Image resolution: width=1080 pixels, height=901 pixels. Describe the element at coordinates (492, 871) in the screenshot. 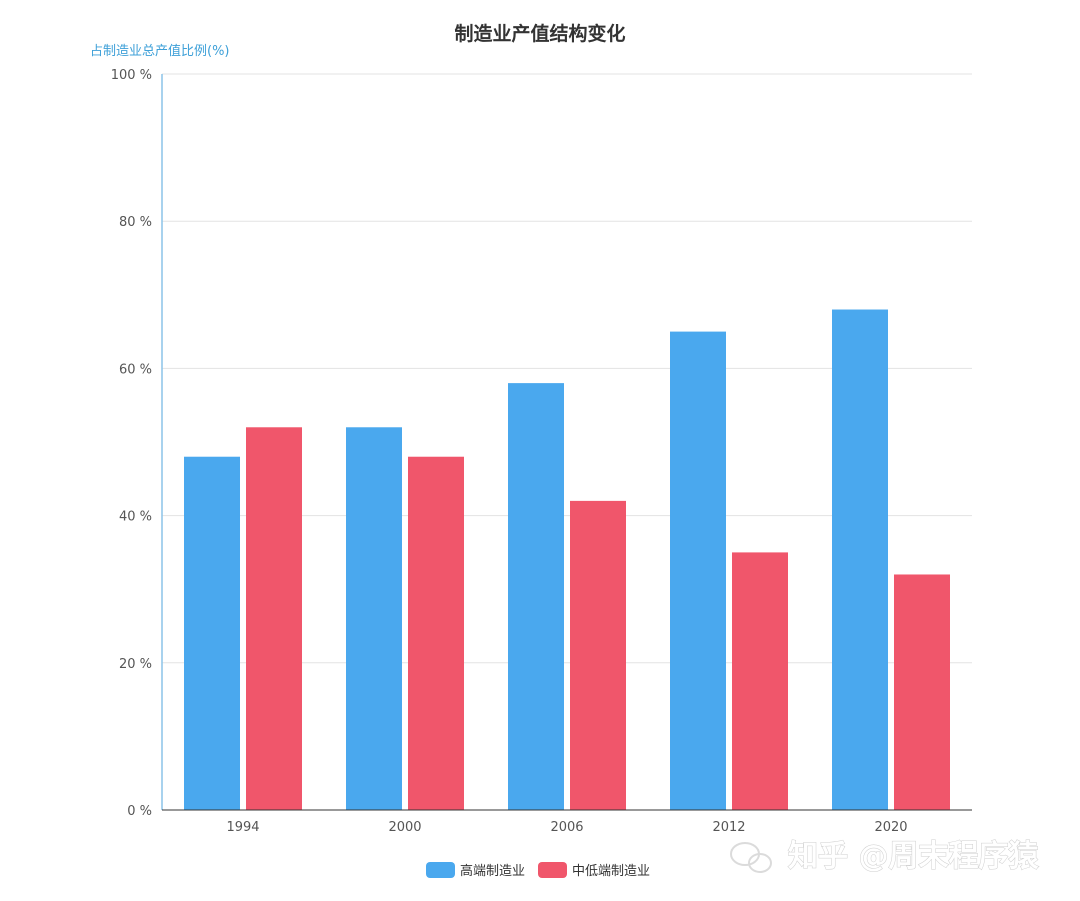

I see `legend-label-0: 高端制造业` at that location.